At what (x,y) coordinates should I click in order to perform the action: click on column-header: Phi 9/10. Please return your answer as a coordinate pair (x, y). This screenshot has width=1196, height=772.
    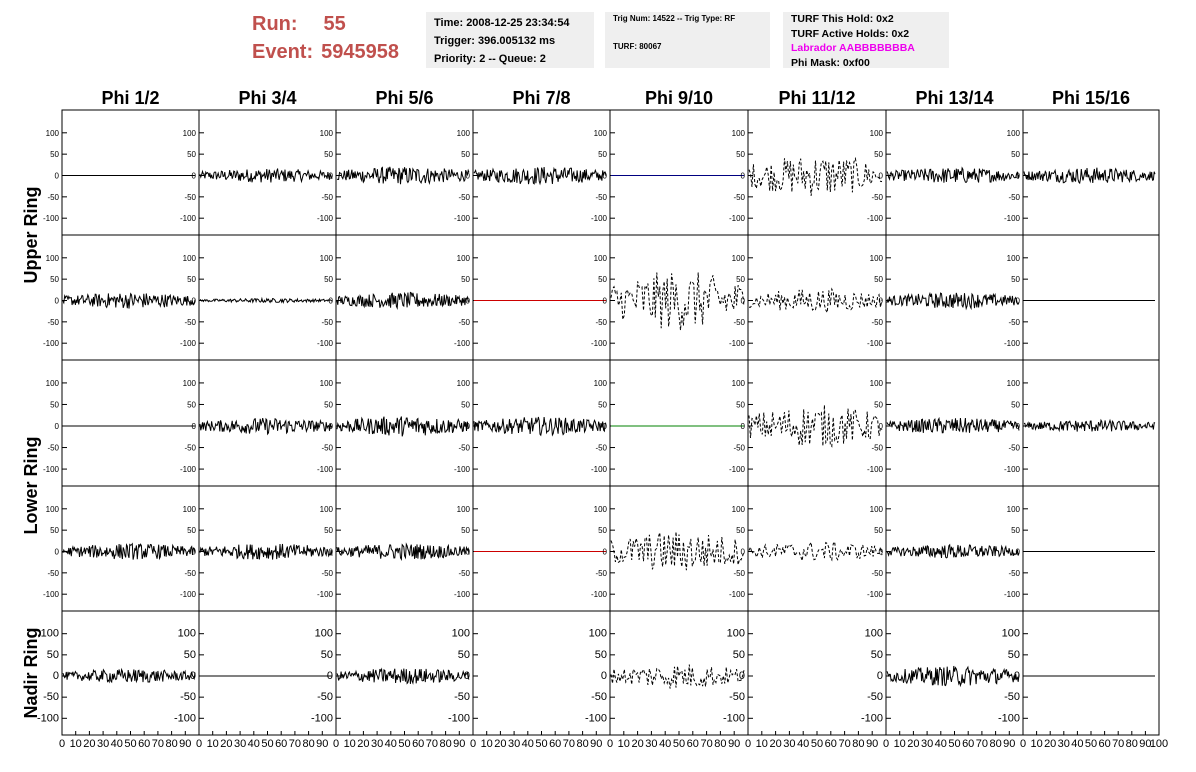
    Looking at the image, I should click on (679, 98).